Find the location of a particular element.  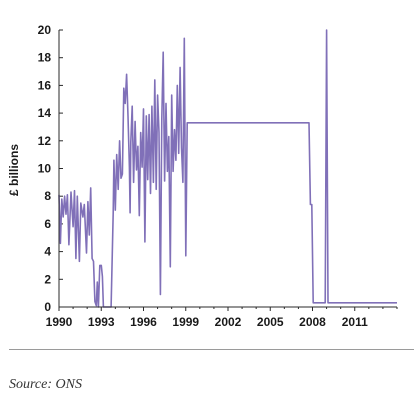

y-tick-label: 18 is located at coordinates (45, 58).